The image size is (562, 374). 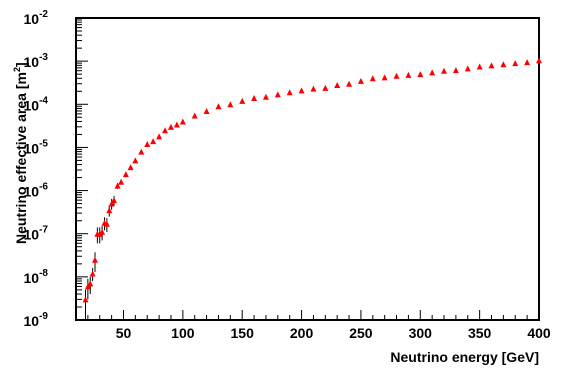 What do you see at coordinates (183, 333) in the screenshot?
I see `x-tick-label: 100` at bounding box center [183, 333].